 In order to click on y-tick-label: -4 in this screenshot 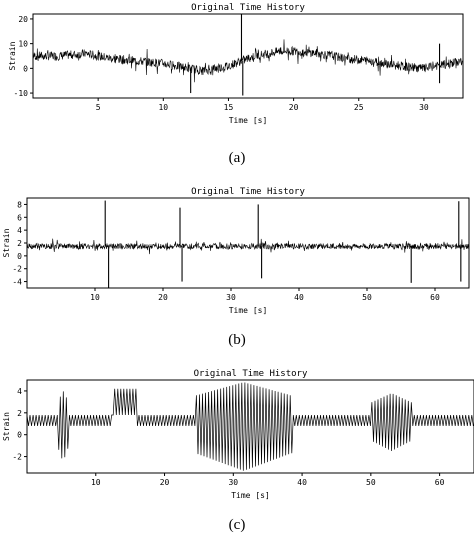, I will do `click(17, 282)`.